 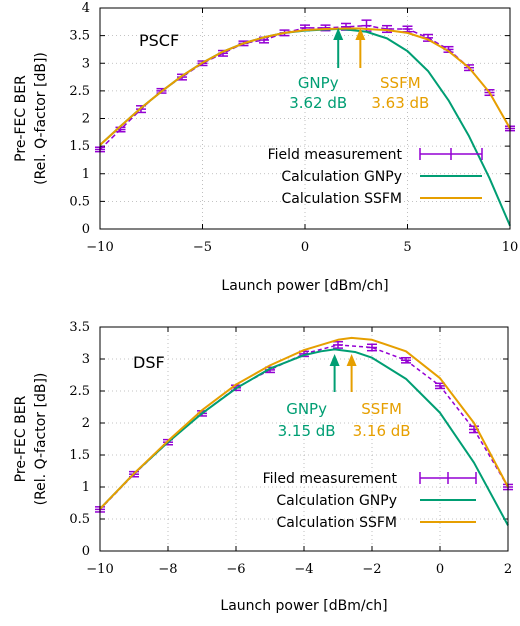 What do you see at coordinates (371, 569) in the screenshot?
I see `x-tick-label: −2` at bounding box center [371, 569].